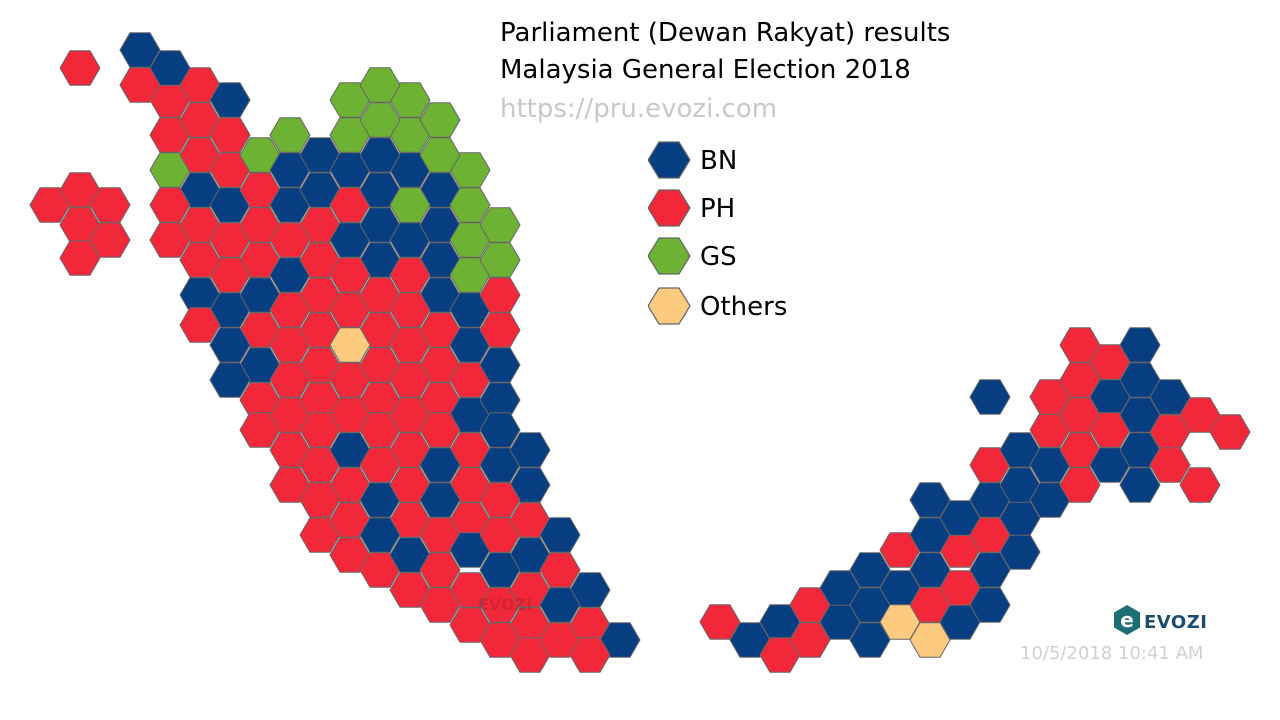 The image size is (1280, 720). Describe the element at coordinates (718, 257) in the screenshot. I see `legend-label-gs: GS` at that location.